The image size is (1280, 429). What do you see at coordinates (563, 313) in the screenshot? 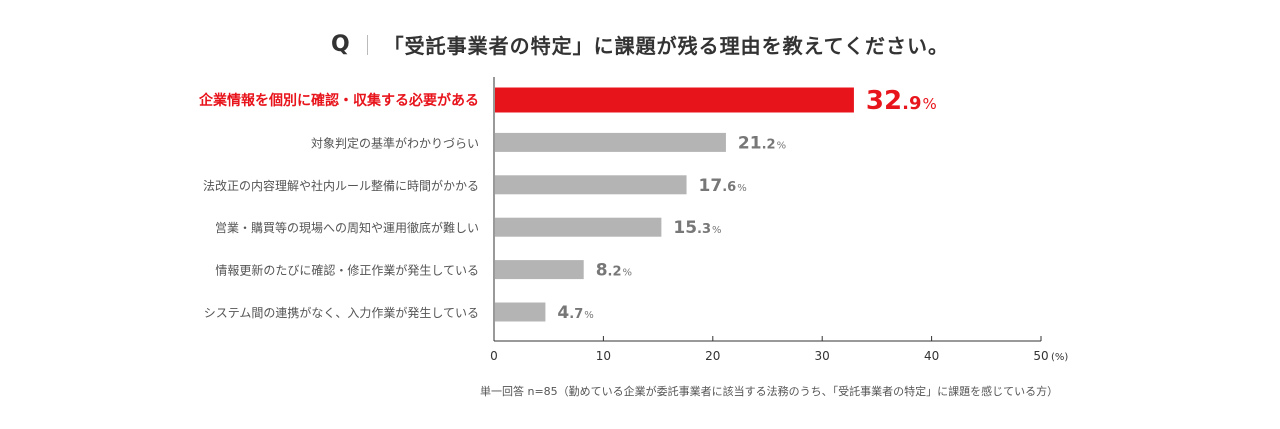
I see `value-integer: 4` at bounding box center [563, 313].